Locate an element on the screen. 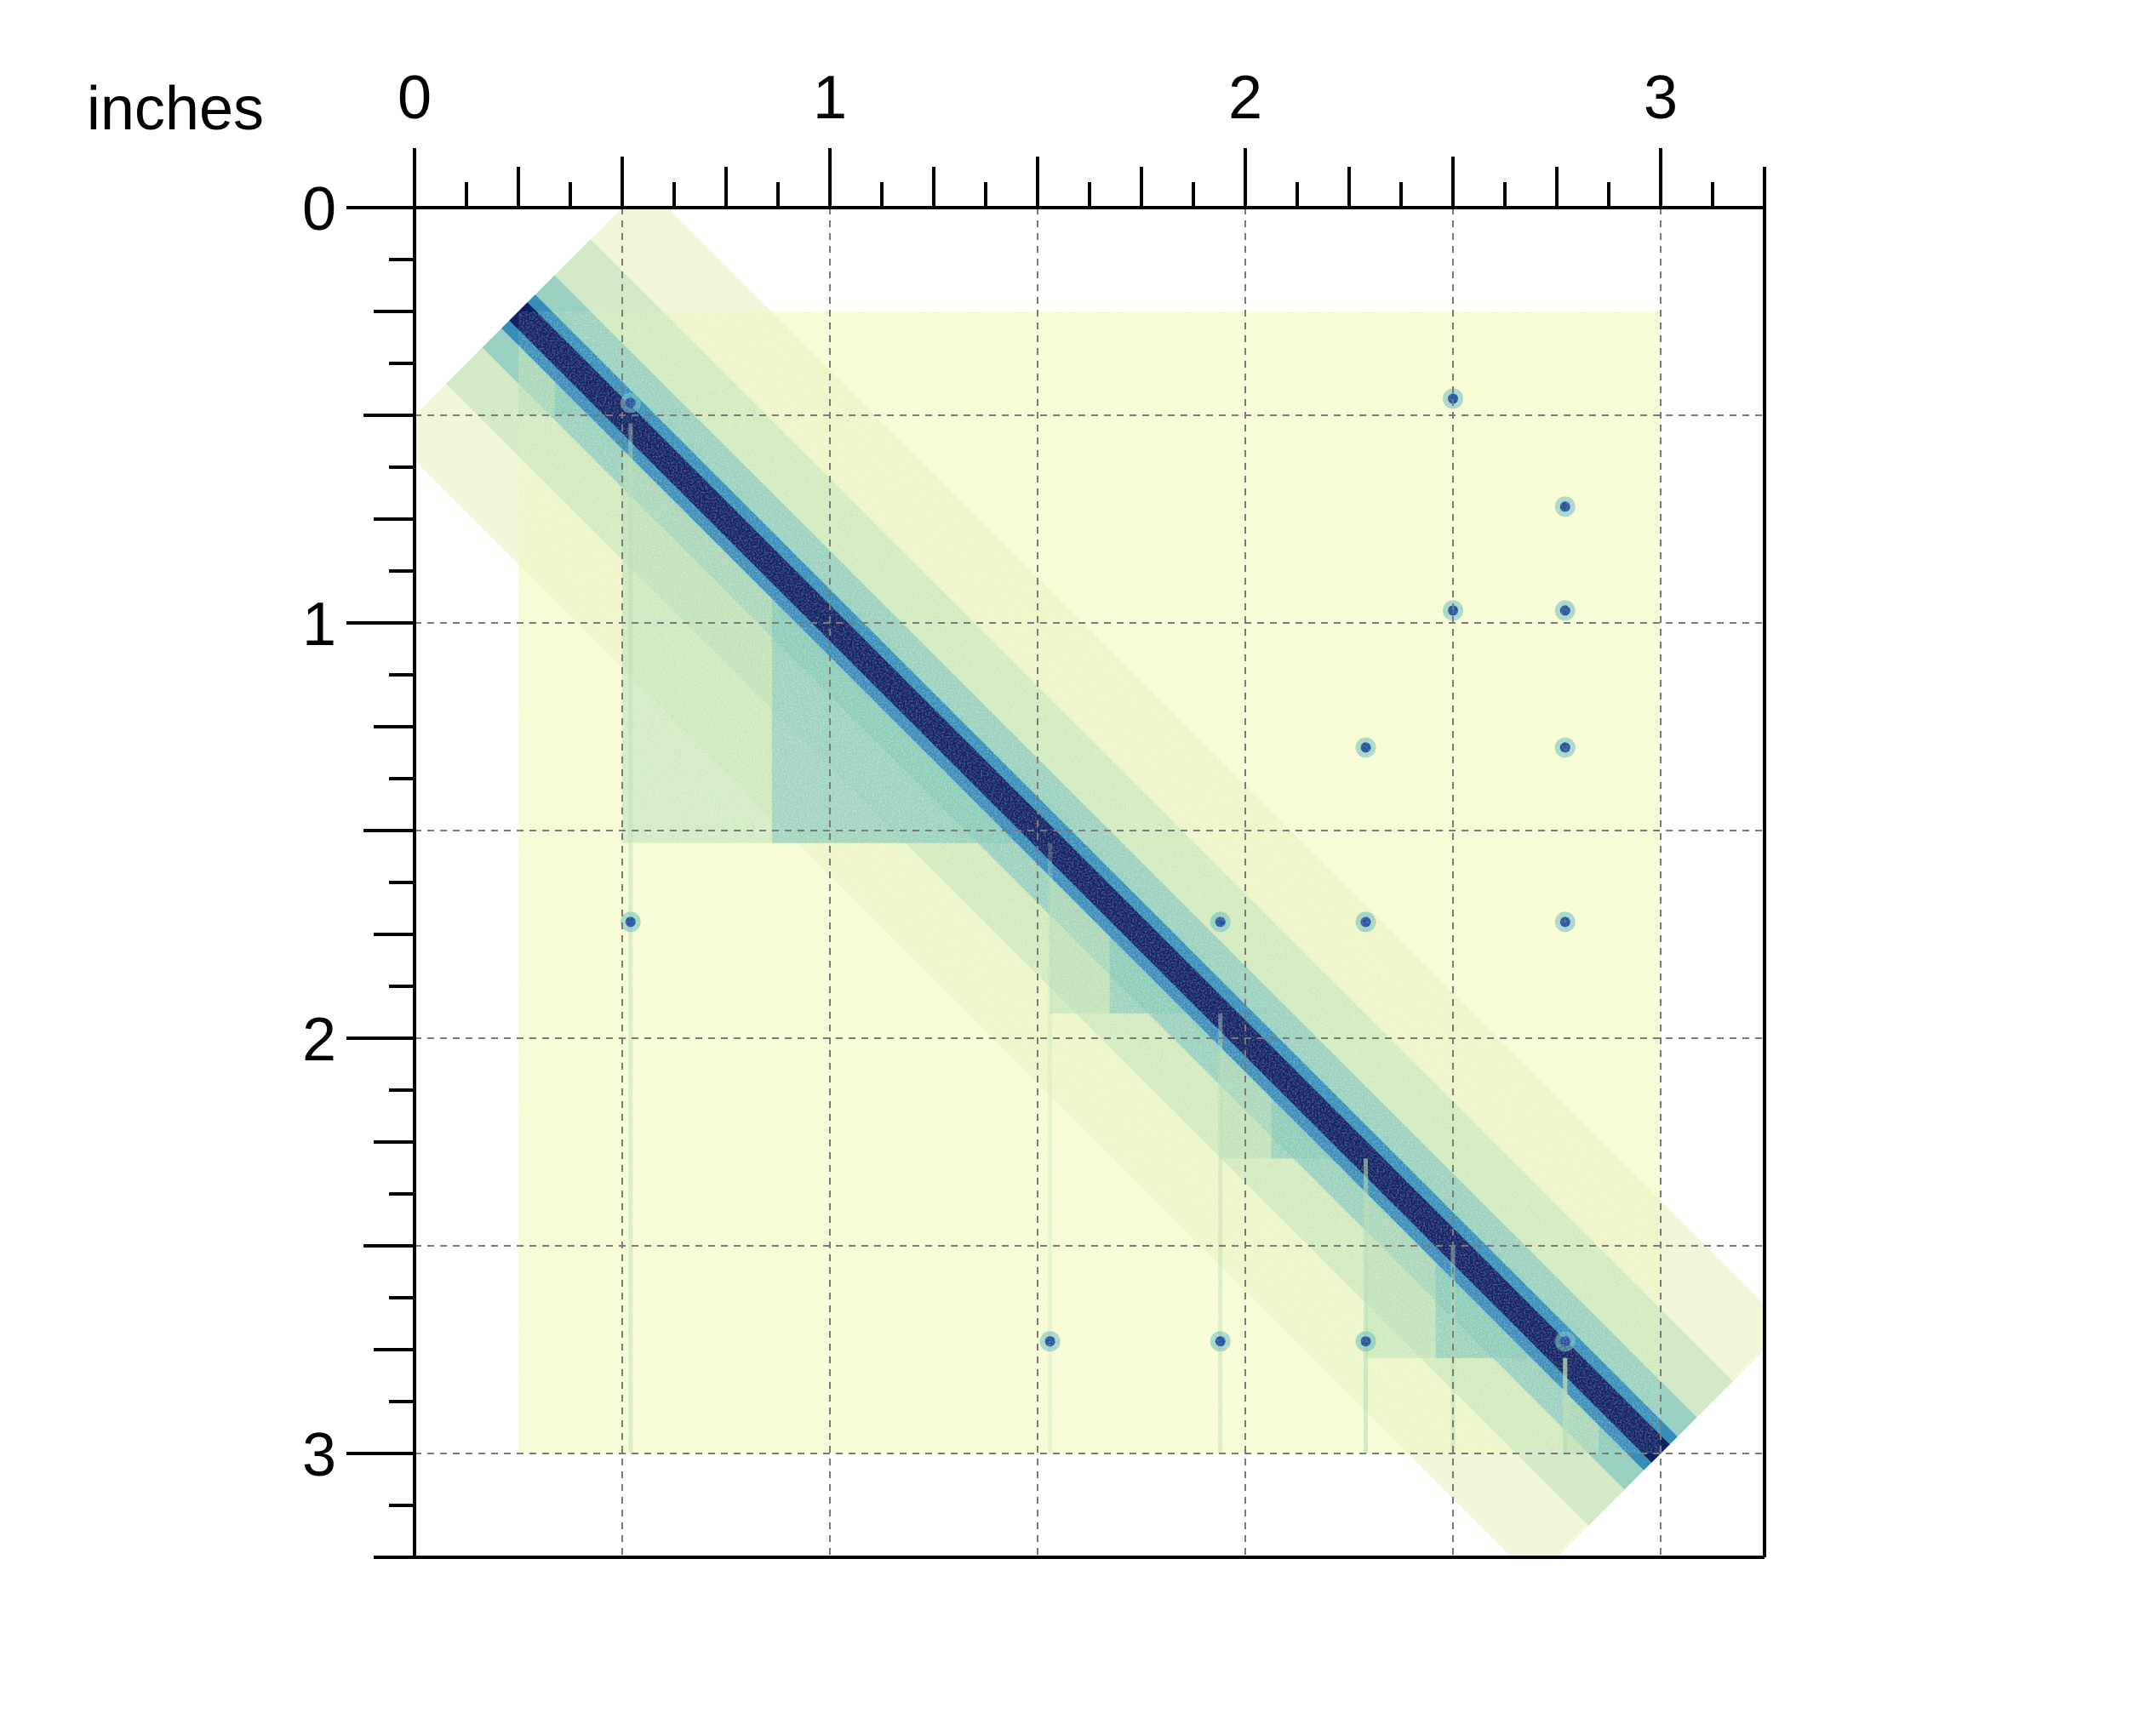 This screenshot has width=2145, height=1736. y-tick-label: 2 is located at coordinates (319, 1040).